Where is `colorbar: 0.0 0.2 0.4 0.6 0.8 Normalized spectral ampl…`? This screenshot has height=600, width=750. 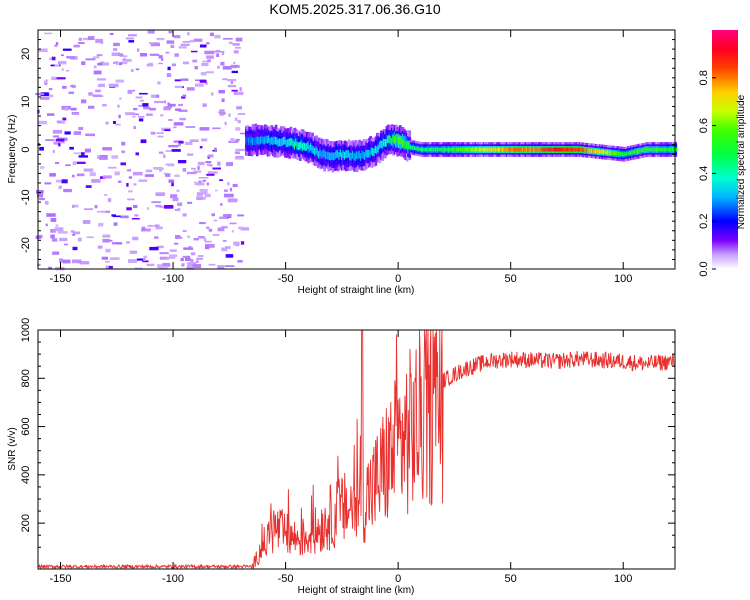
colorbar: 0.0 0.2 0.4 0.6 0.8 Normalized spectral ampl… is located at coordinates (722, 153).